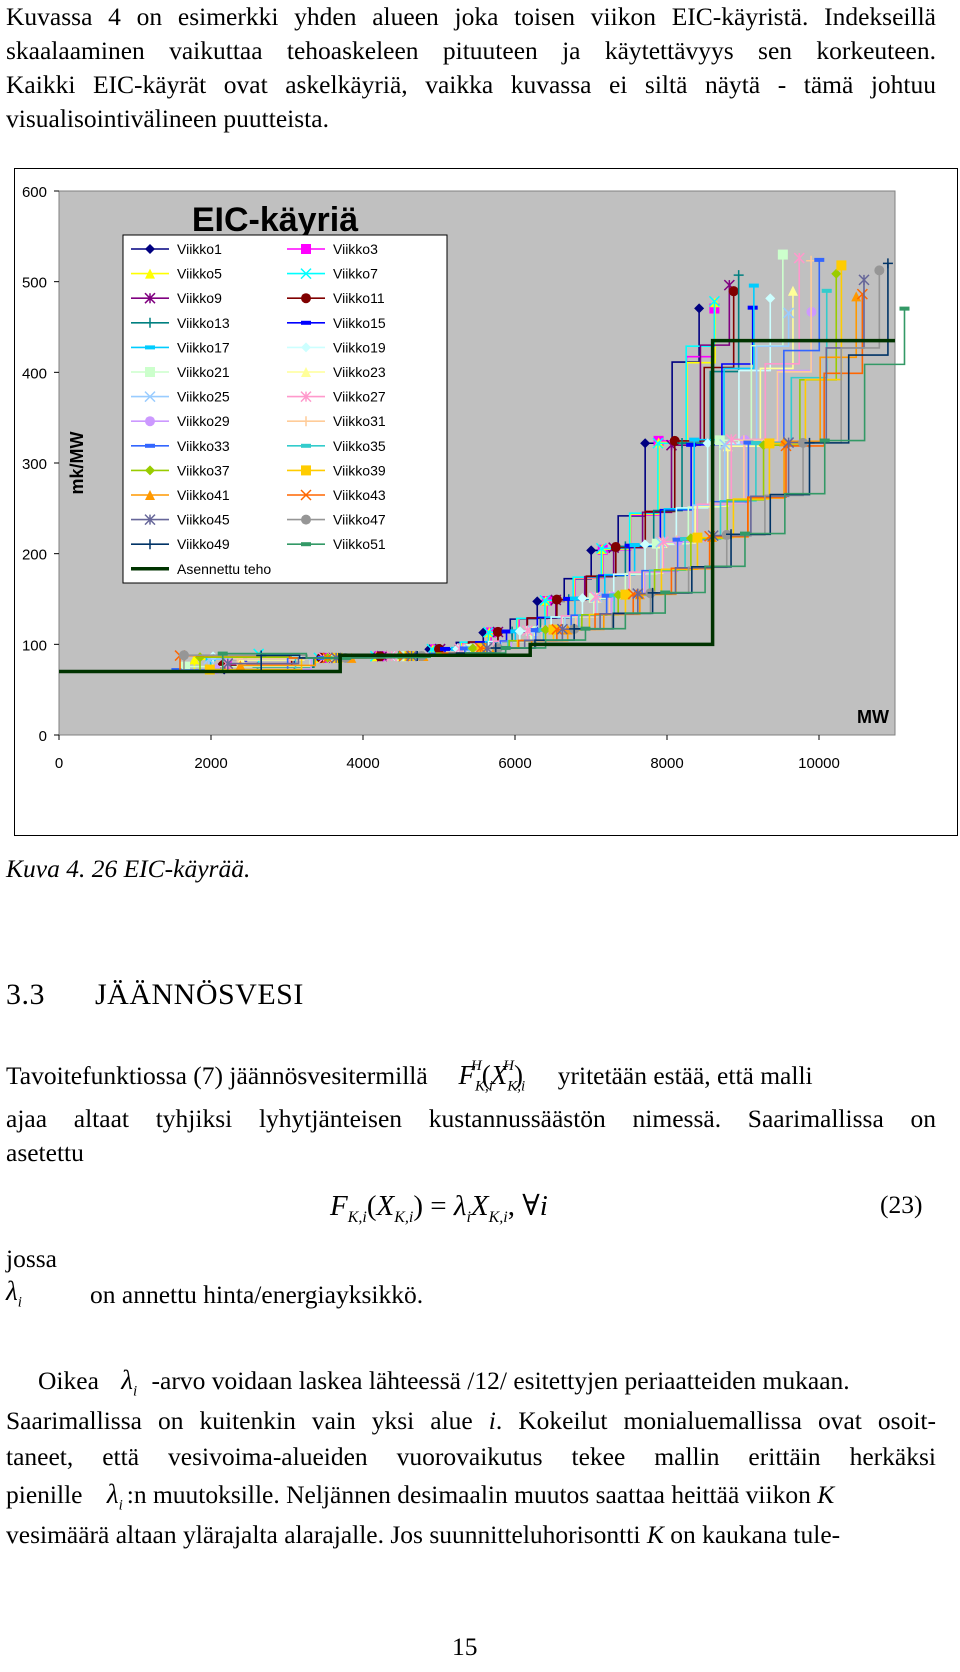 Image resolution: width=960 pixels, height=1672 pixels. I want to click on intro-line-4: visualisointivälineen puutteista., so click(167, 118).